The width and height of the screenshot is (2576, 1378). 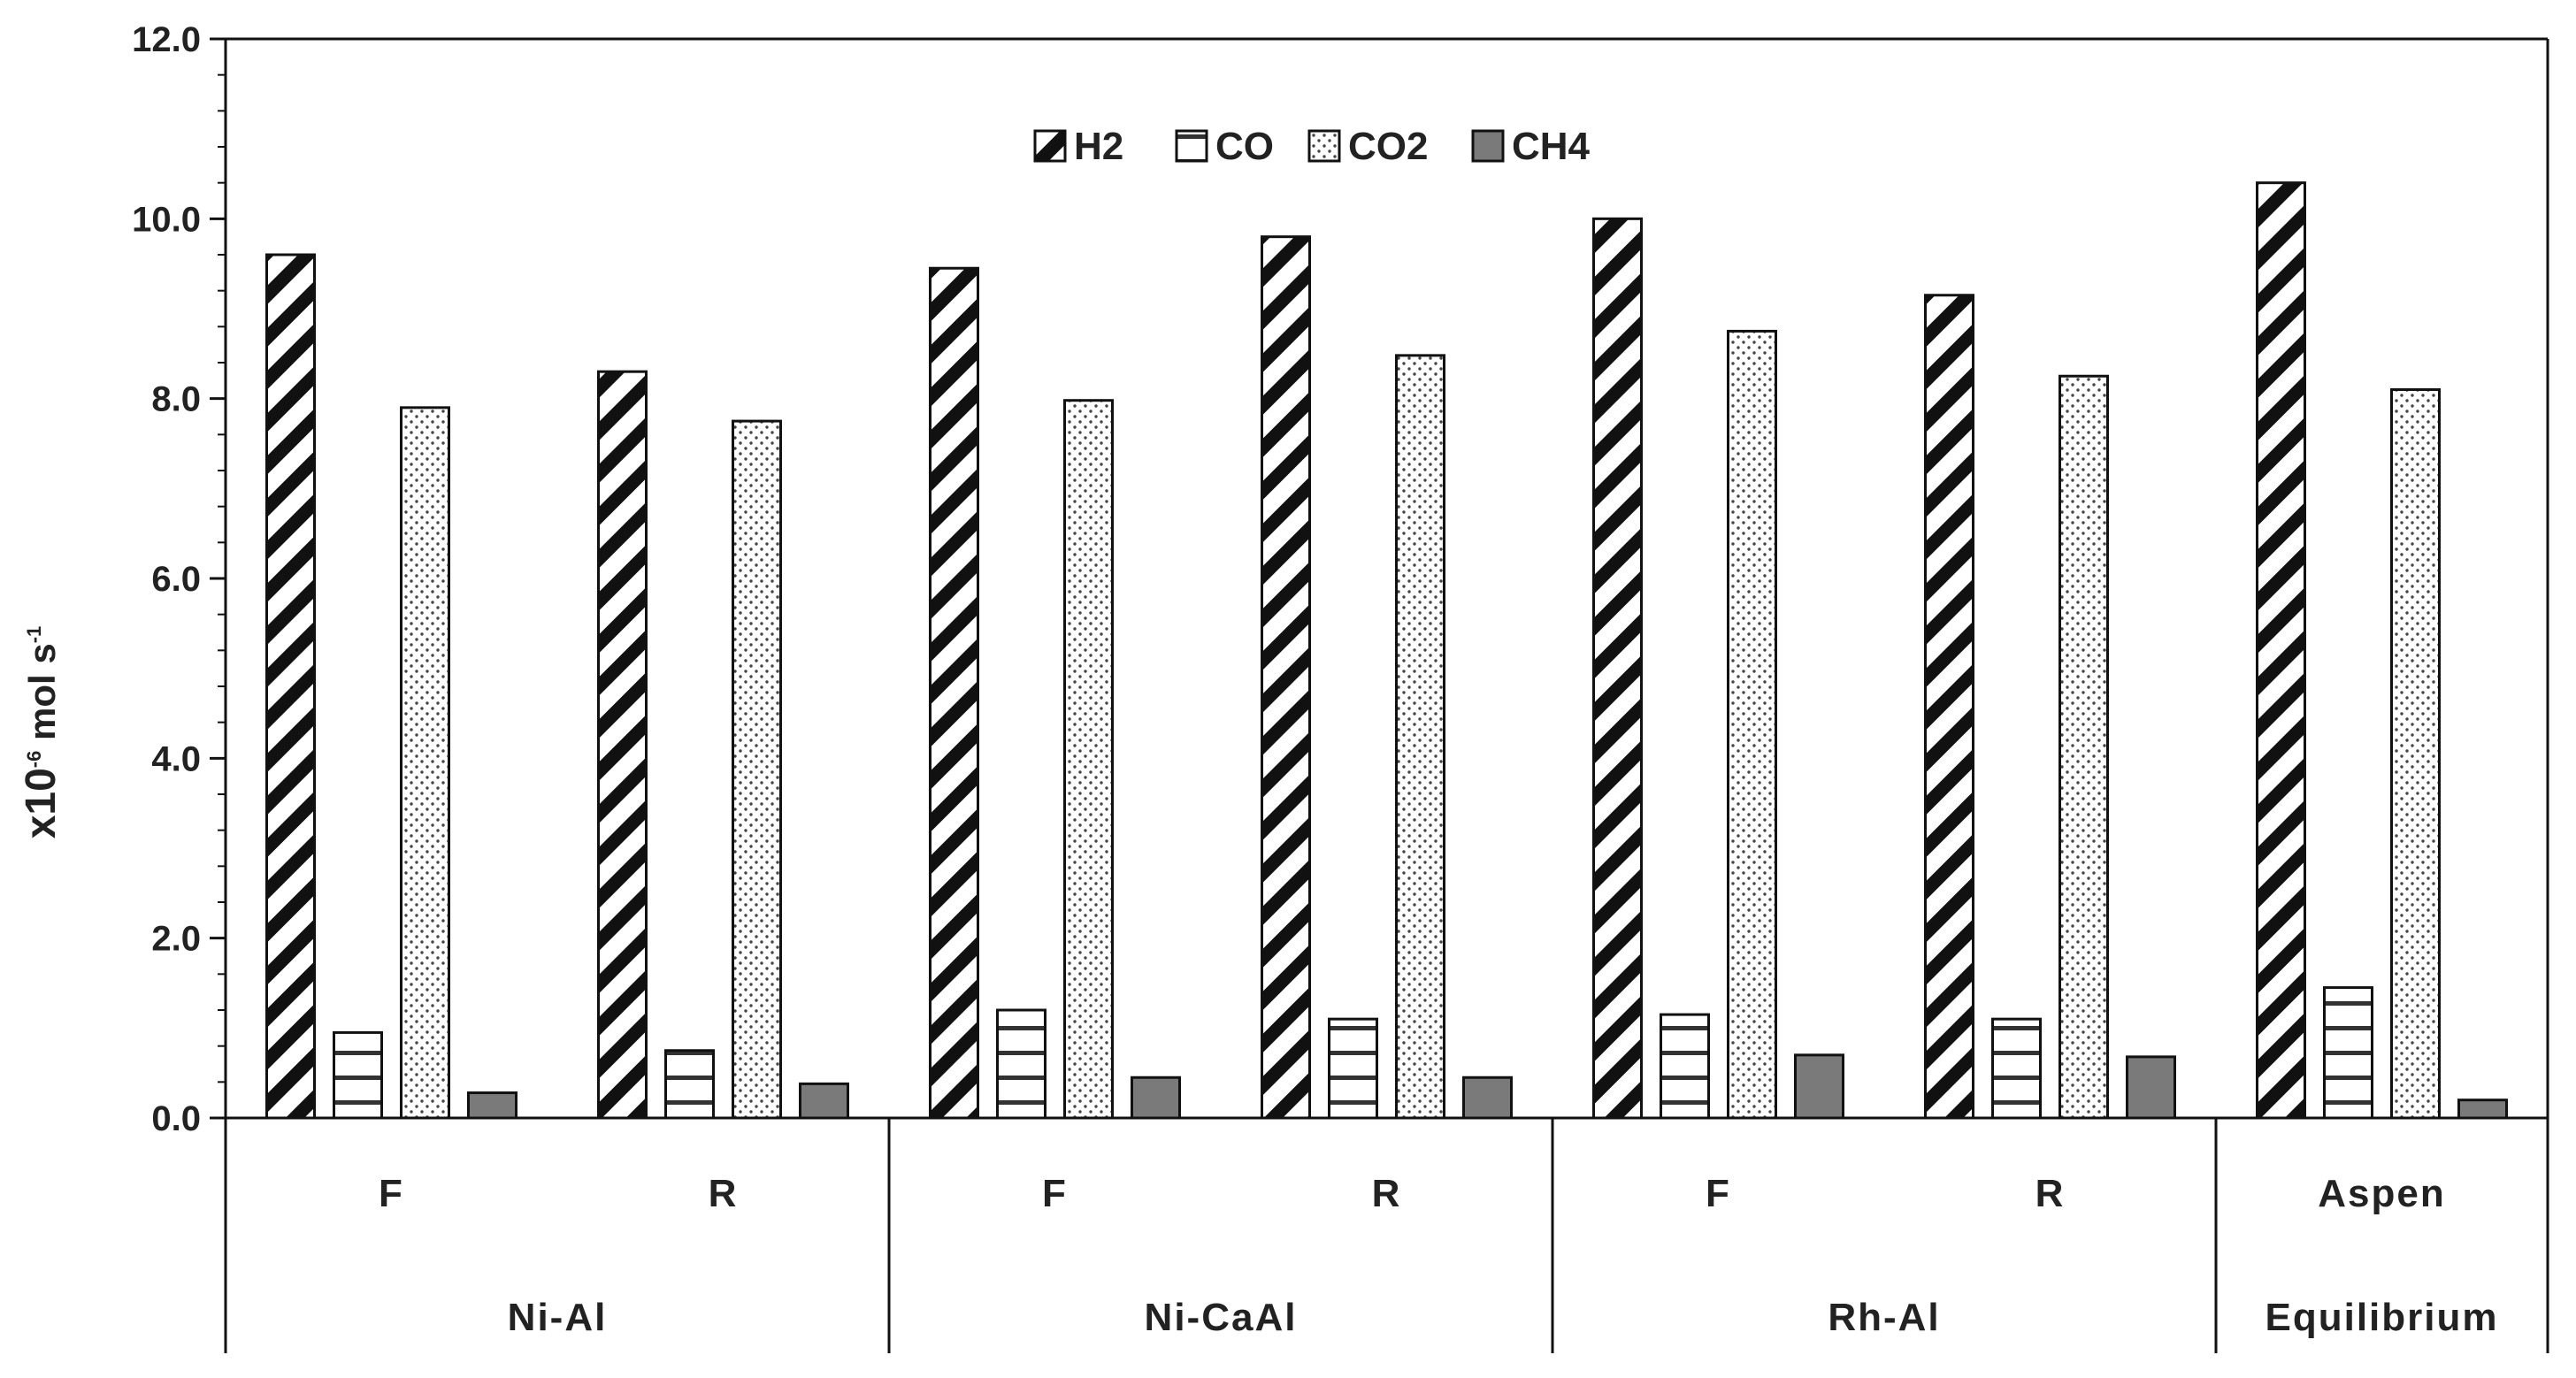 What do you see at coordinates (558, 1317) in the screenshot?
I see `group-label: Ni-Al` at bounding box center [558, 1317].